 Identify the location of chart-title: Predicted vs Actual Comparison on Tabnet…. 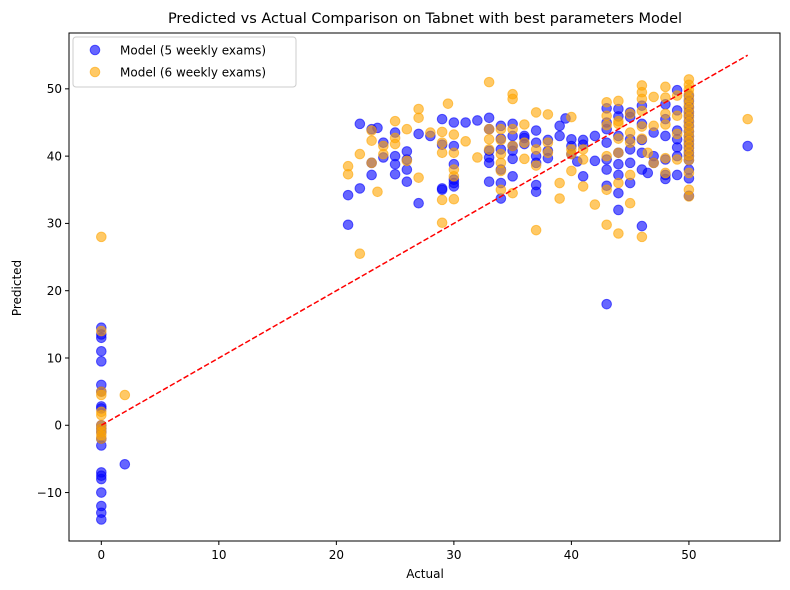
(425, 19).